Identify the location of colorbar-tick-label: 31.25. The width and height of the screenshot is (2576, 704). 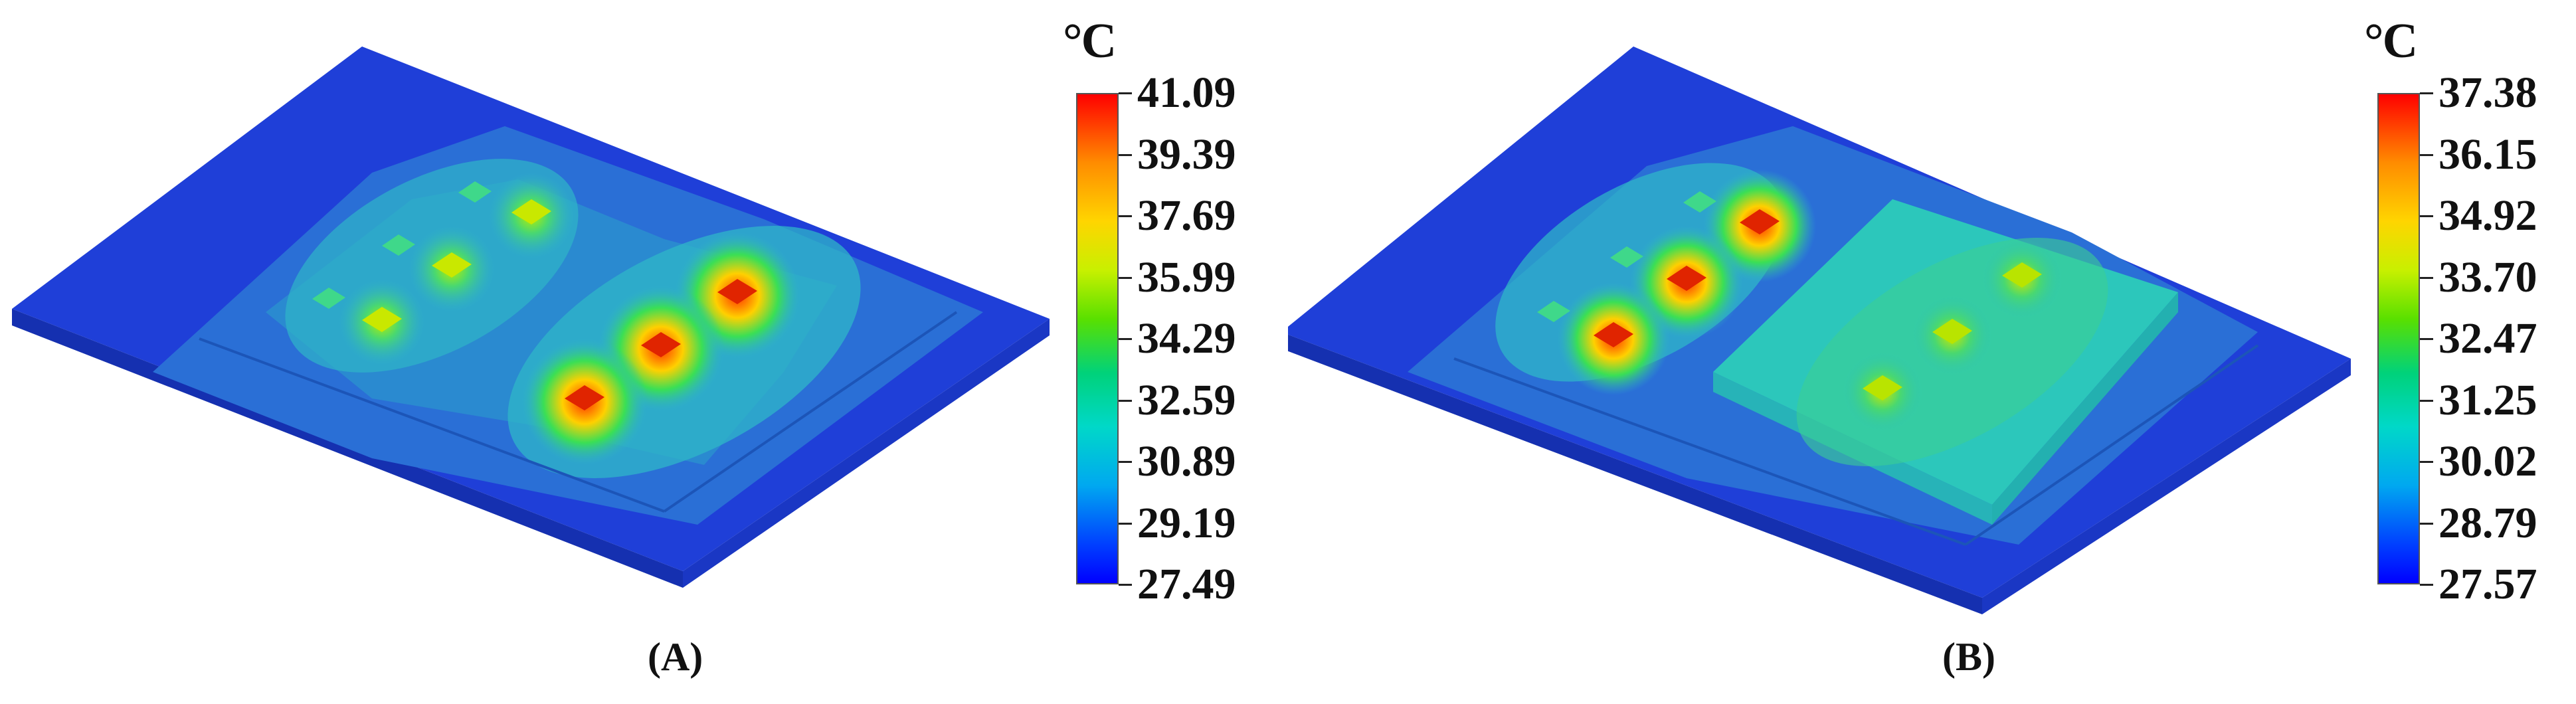
(2487, 399).